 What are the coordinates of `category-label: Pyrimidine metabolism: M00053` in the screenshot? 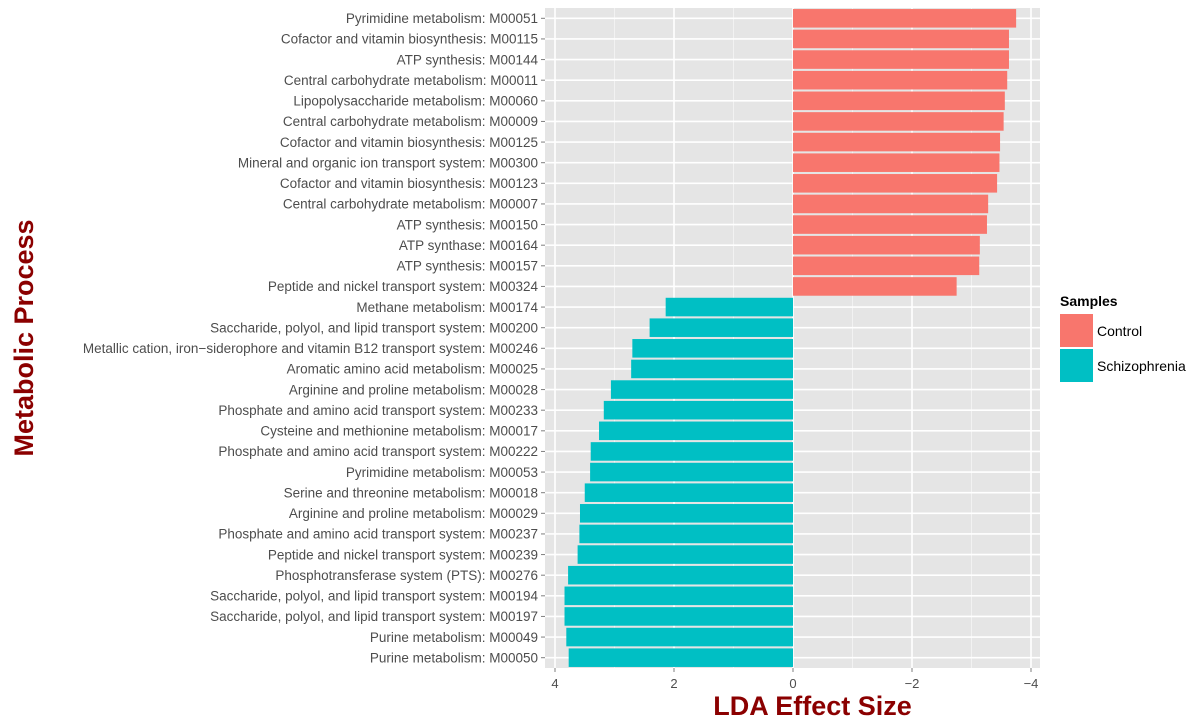 It's located at (442, 472).